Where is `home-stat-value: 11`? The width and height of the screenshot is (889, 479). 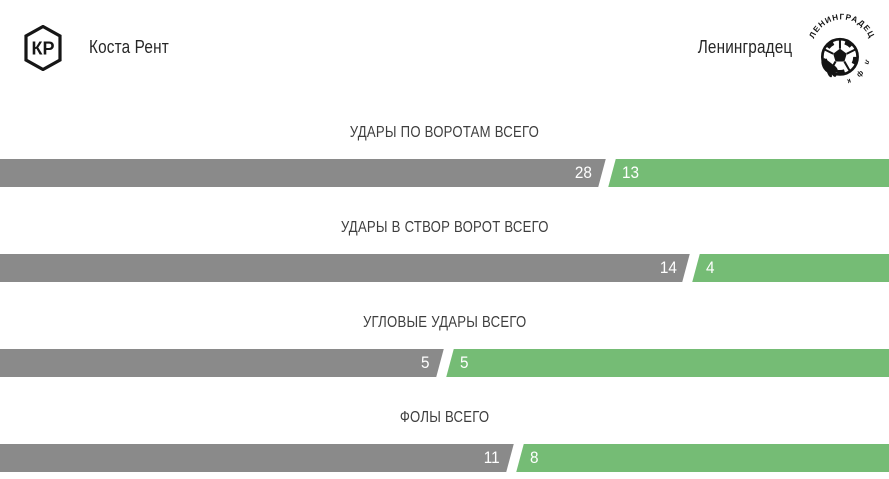 home-stat-value: 11 is located at coordinates (491, 457).